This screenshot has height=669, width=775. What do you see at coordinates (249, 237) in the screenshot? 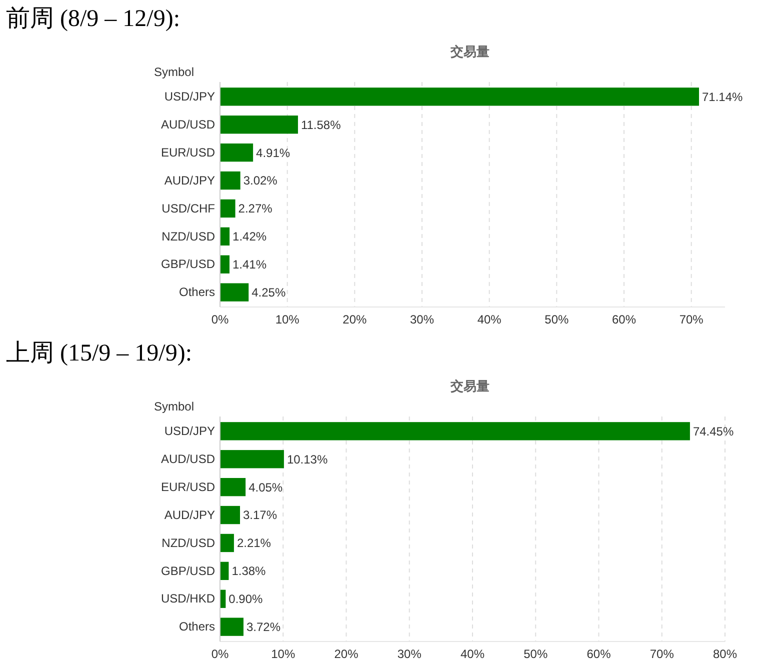
I see `data-label: 1.42%` at bounding box center [249, 237].